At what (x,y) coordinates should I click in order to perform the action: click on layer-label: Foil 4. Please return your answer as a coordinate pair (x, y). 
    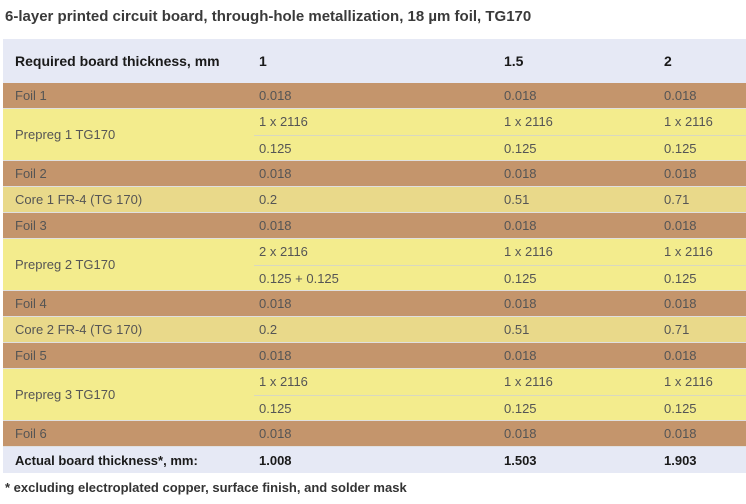
    Looking at the image, I should click on (31, 303).